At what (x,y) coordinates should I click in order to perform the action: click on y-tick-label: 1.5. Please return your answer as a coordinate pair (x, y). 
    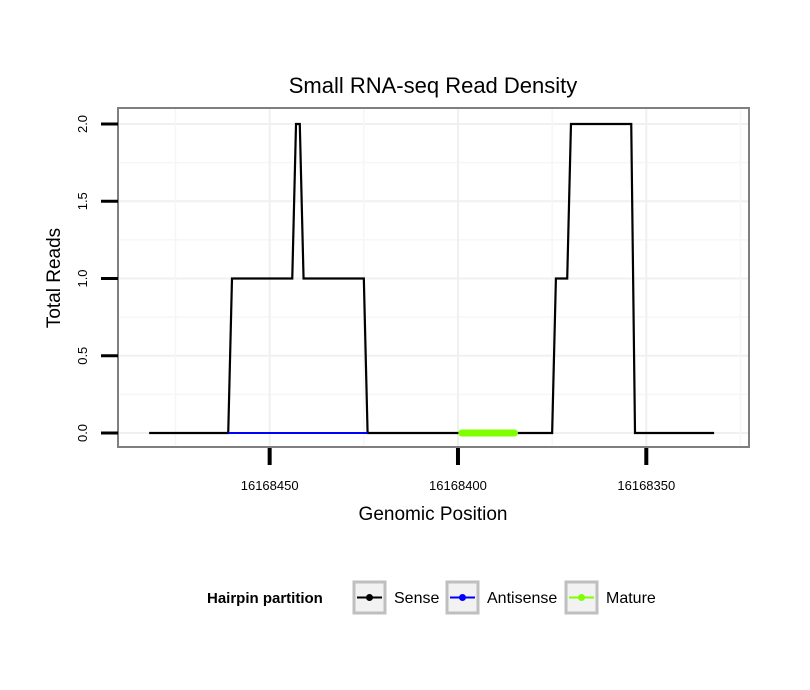
    Looking at the image, I should click on (82, 201).